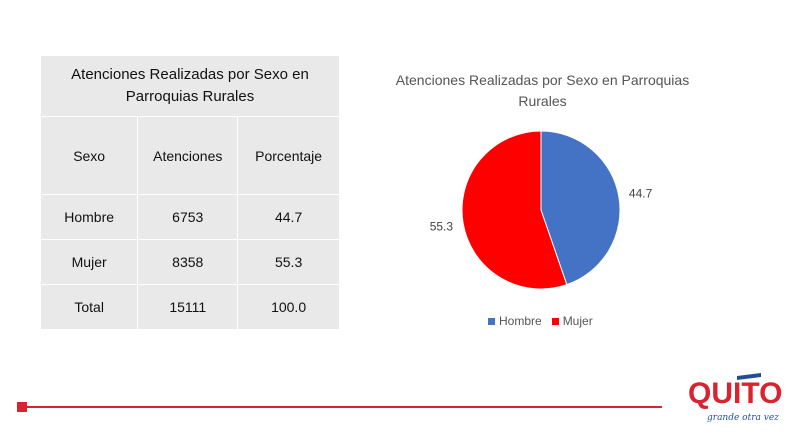  Describe the element at coordinates (342, 407) in the screenshot. I see `decorative-line` at that location.